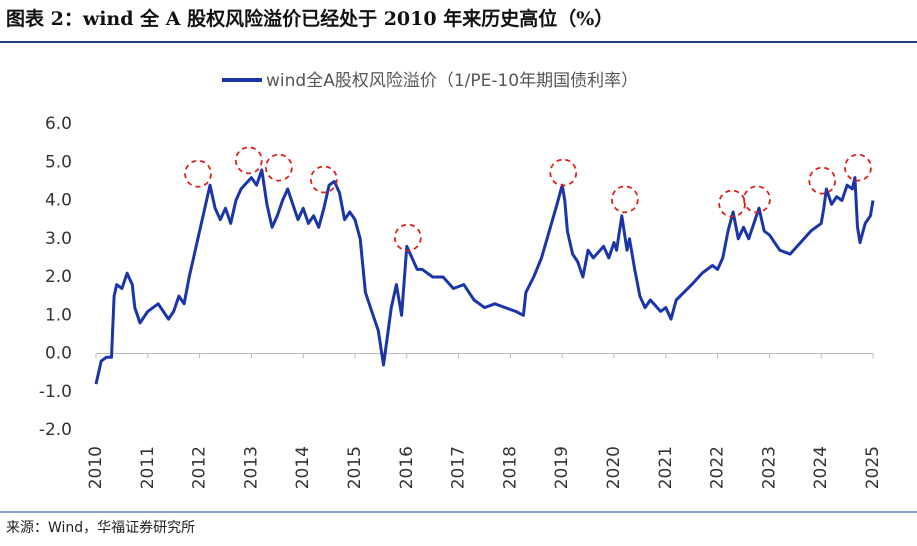  Describe the element at coordinates (200, 467) in the screenshot. I see `x-tick-label: 2012` at that location.